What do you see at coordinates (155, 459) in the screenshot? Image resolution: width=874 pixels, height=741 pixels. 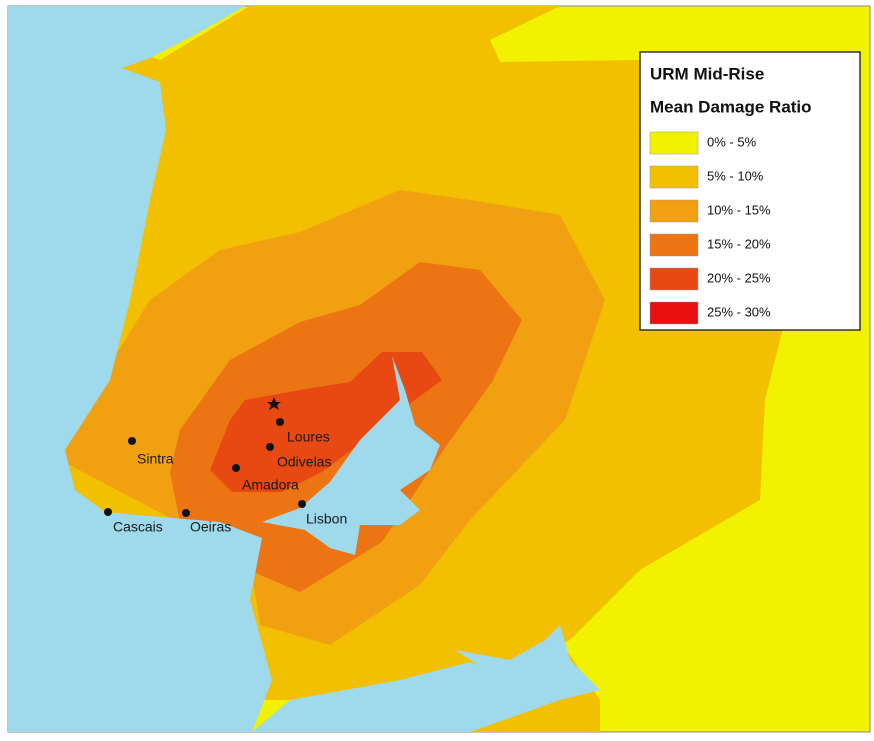 I see `city-label: Sintra` at bounding box center [155, 459].